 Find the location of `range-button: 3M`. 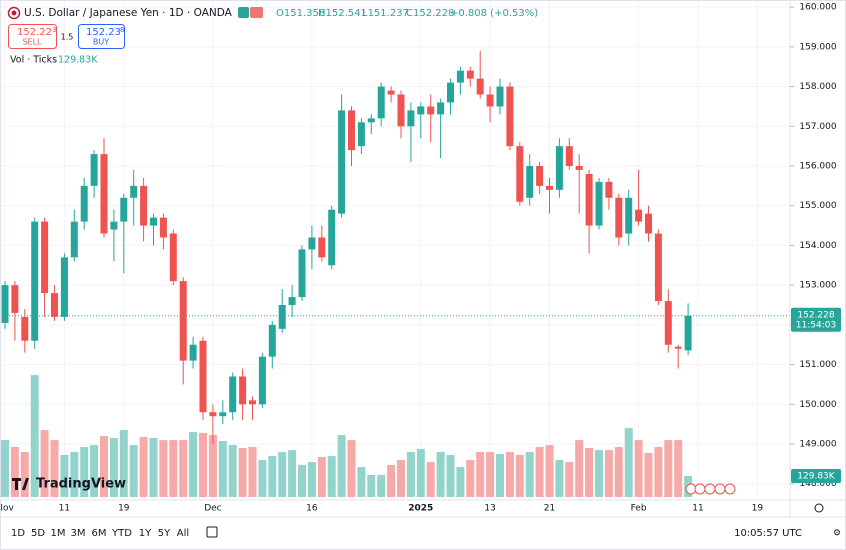

range-button: 3M is located at coordinates (78, 533).